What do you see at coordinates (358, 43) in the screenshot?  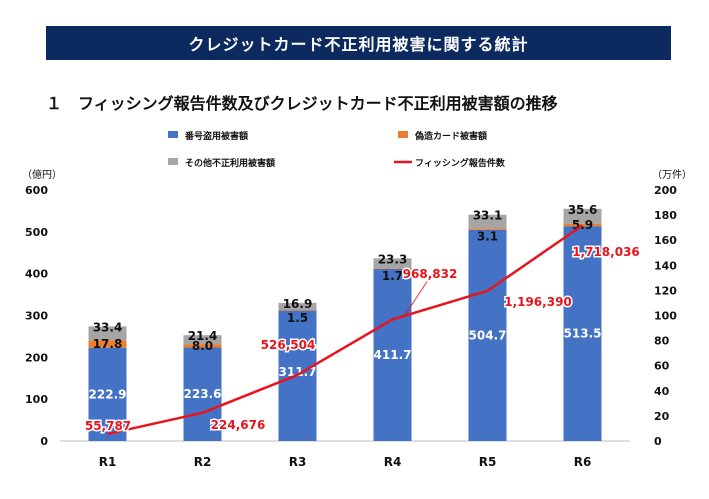 I see `banner-title: クレジットカード不正利用被害に関する統計` at bounding box center [358, 43].